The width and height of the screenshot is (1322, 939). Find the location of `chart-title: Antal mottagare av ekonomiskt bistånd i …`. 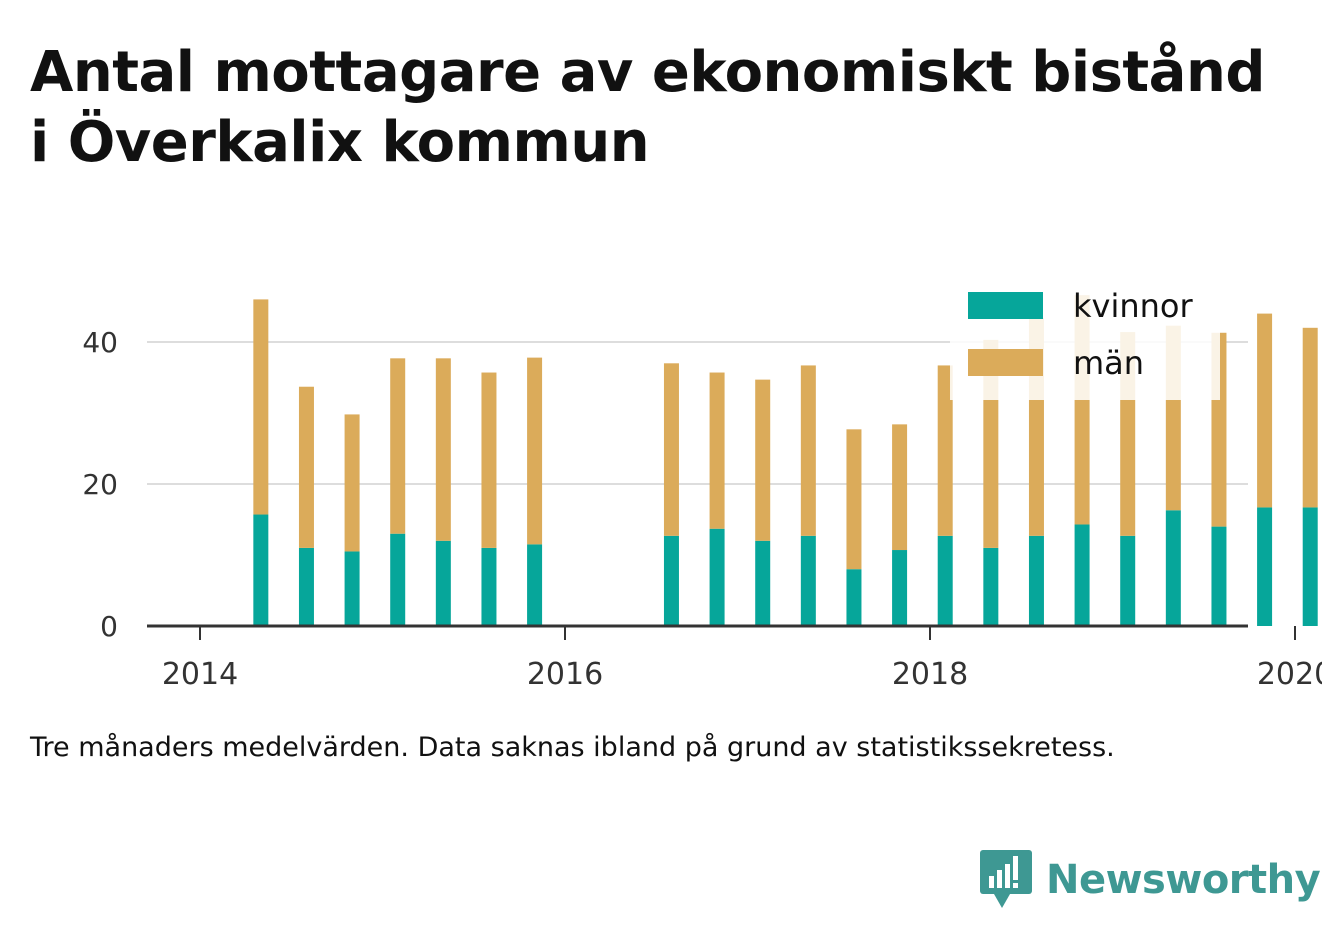

chart-title: Antal mottagare av ekonomiskt bistånd i … is located at coordinates (647, 107).